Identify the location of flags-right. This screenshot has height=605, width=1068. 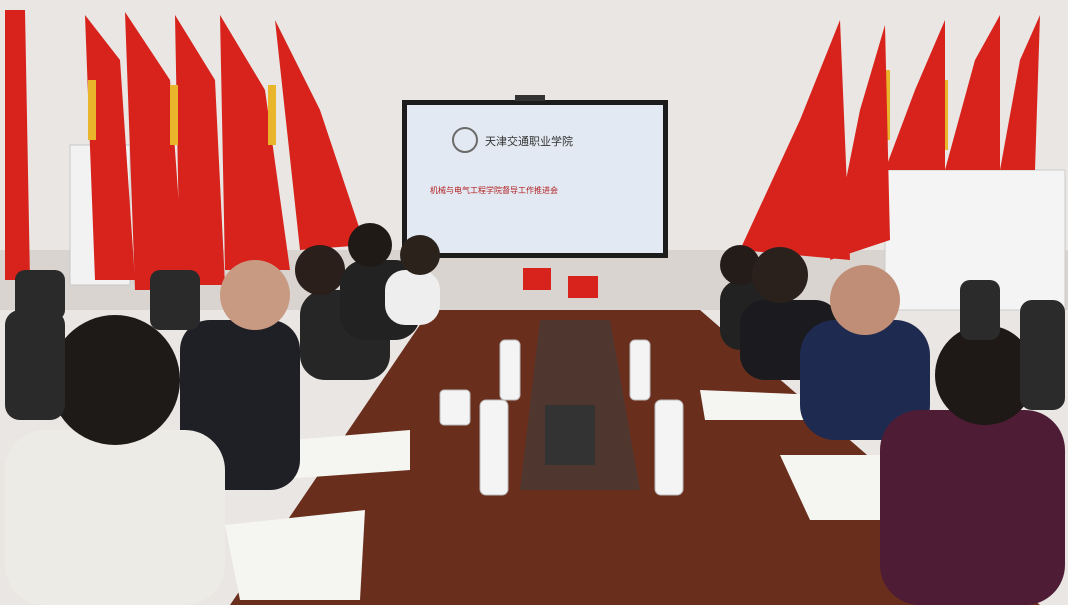
(890, 137).